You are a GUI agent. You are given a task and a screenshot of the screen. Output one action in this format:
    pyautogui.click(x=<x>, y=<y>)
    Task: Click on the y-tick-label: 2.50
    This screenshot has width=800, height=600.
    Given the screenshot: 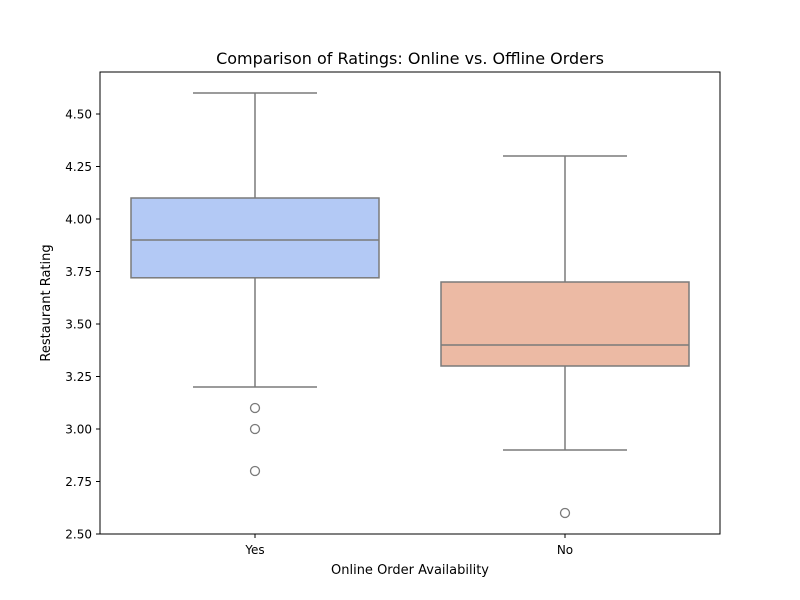 What is the action you would take?
    pyautogui.click(x=78, y=535)
    